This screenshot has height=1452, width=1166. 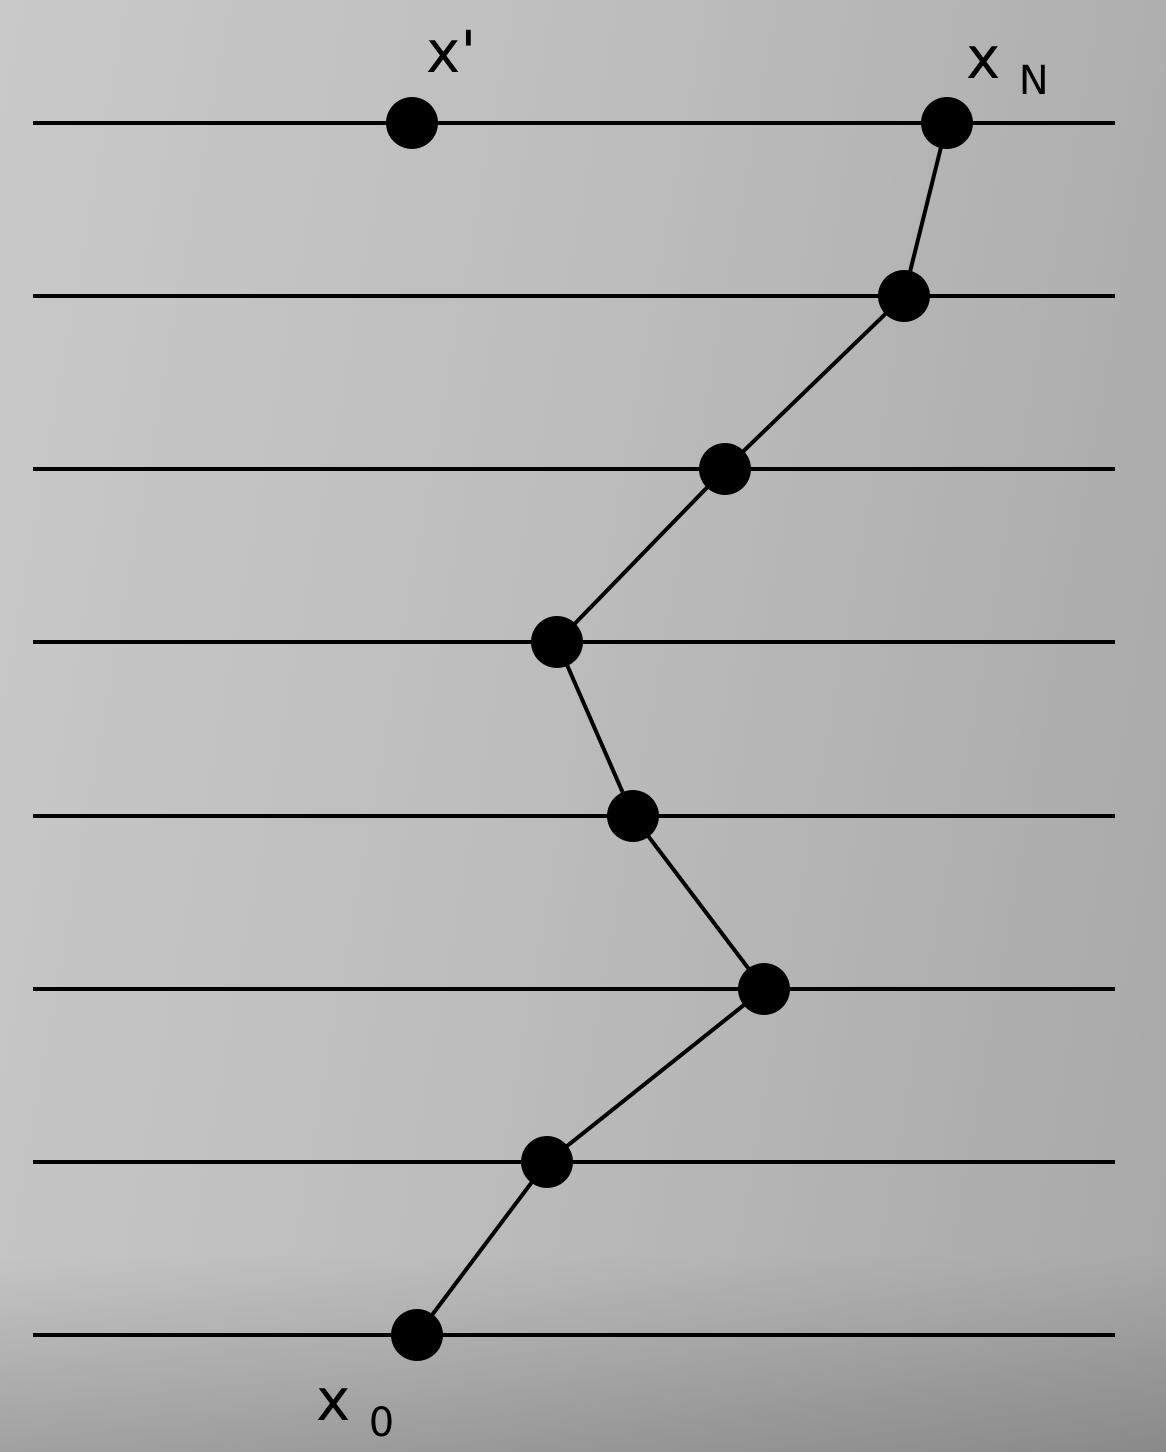 I want to click on x-0-node, so click(x=417, y=1335).